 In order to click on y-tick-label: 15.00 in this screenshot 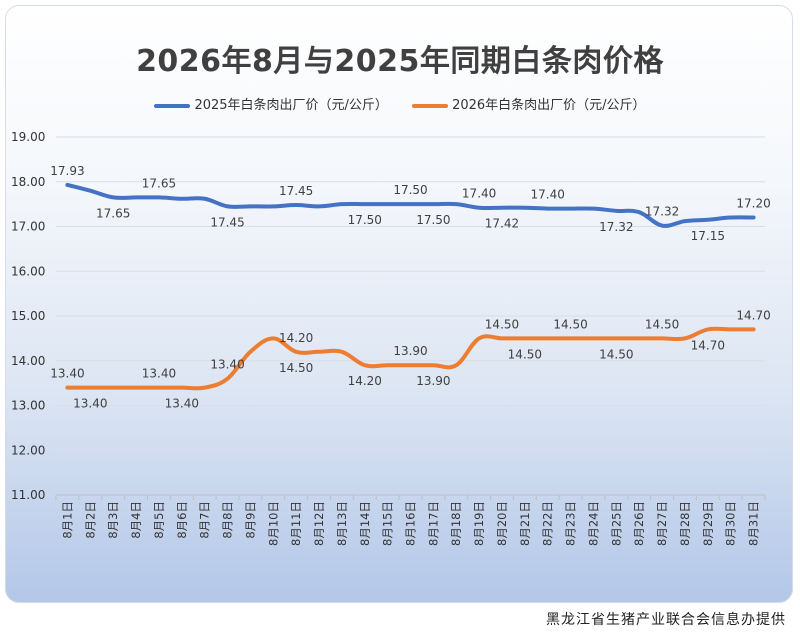, I will do `click(28, 316)`.